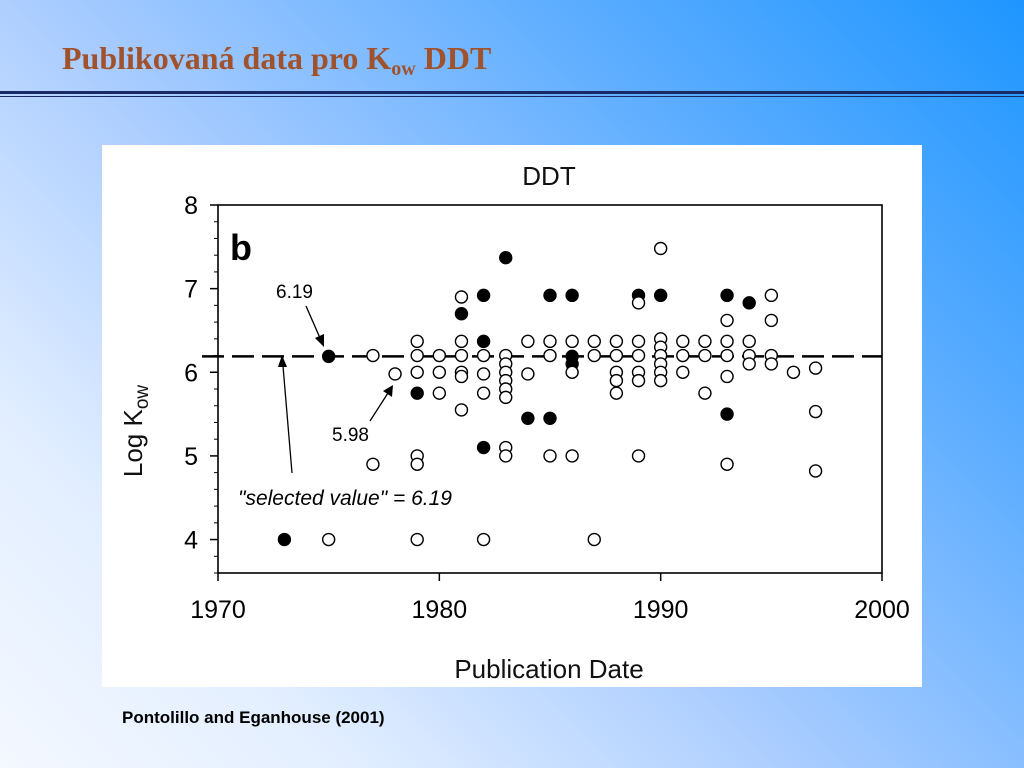 Image resolution: width=1024 pixels, height=768 pixels. I want to click on arrow-high-value-head, so click(319, 340).